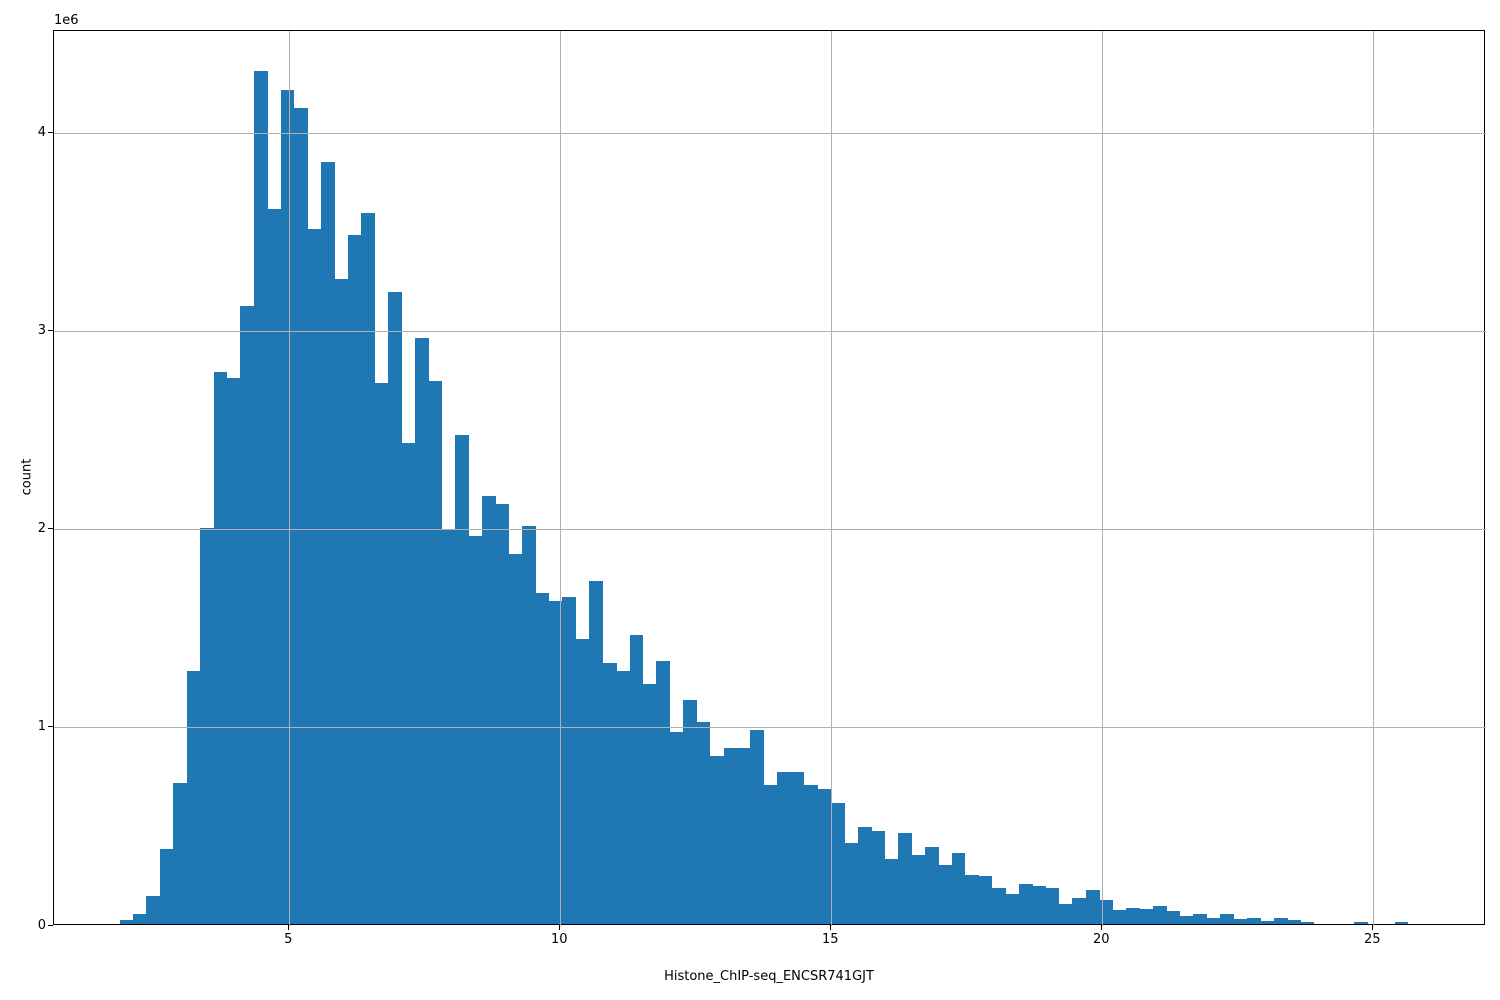 The height and width of the screenshot is (1000, 1500). Describe the element at coordinates (41, 133) in the screenshot. I see `y-tick-label: 4` at that location.